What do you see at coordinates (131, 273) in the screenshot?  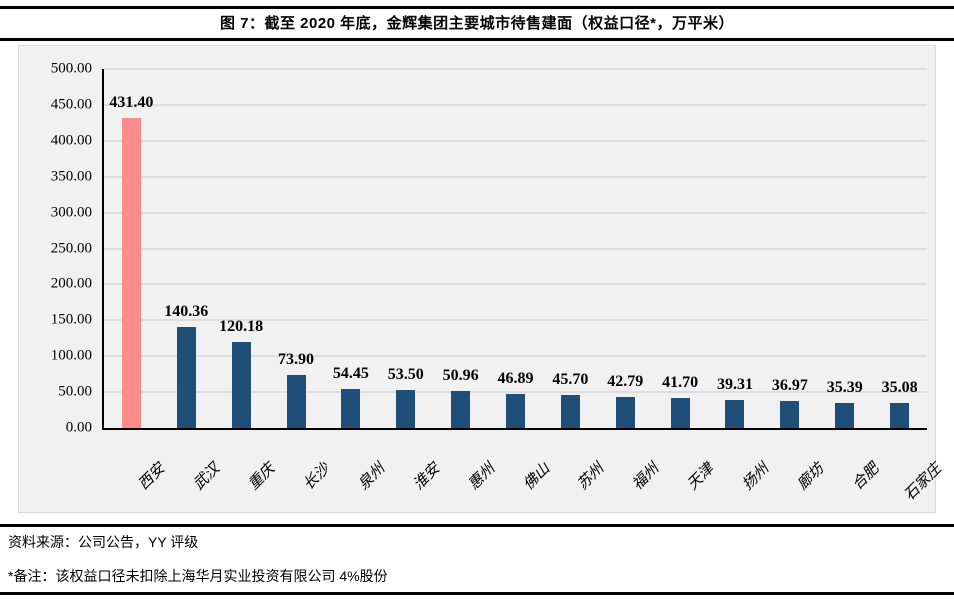 I see `bar-西安` at bounding box center [131, 273].